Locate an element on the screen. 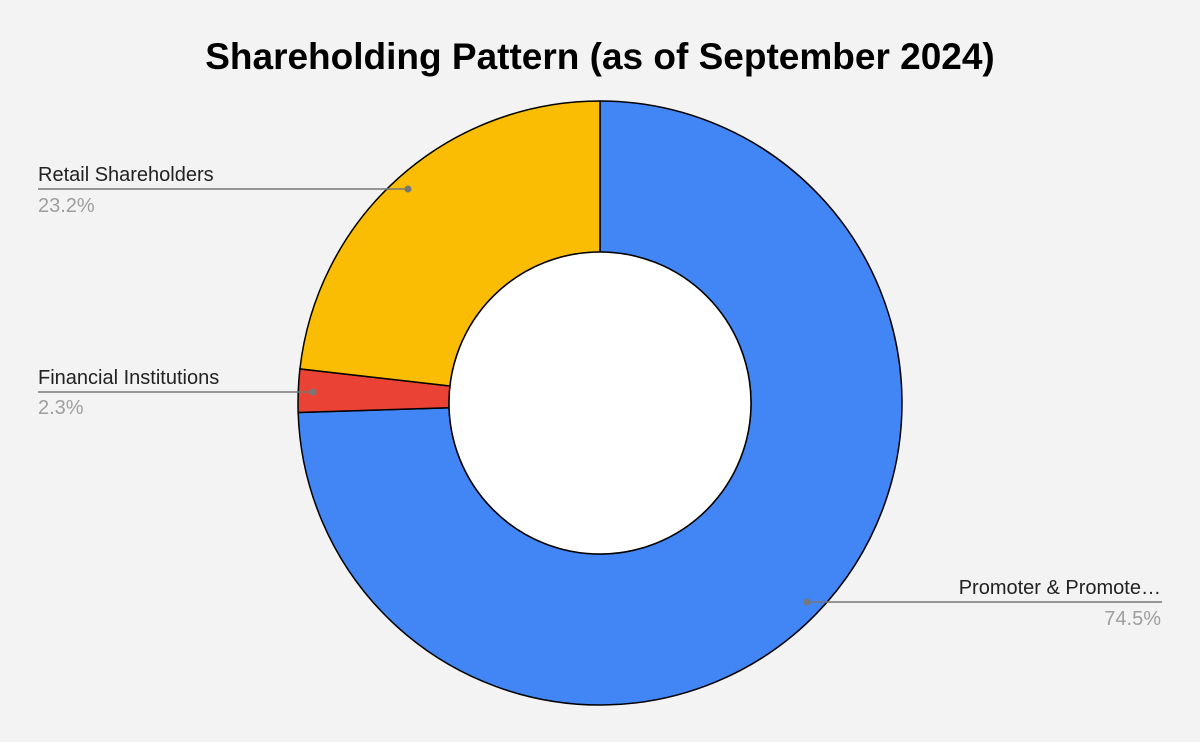 The width and height of the screenshot is (1200, 742). slice-label-financial: Financial Institutions is located at coordinates (128, 378).